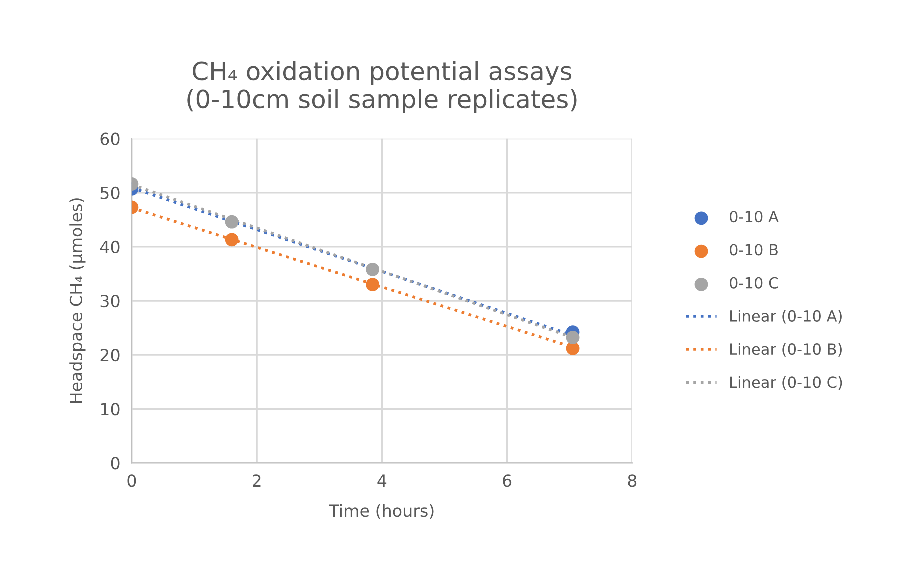 The width and height of the screenshot is (910, 569). What do you see at coordinates (754, 283) in the screenshot?
I see `legend-label: 0-10 C` at bounding box center [754, 283].